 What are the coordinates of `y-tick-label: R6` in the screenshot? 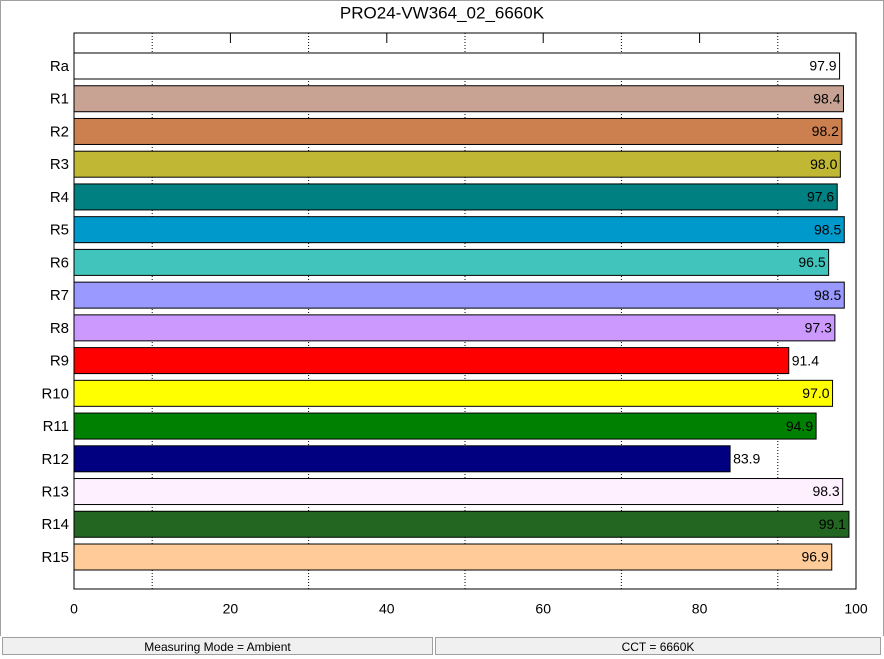 It's located at (59, 262).